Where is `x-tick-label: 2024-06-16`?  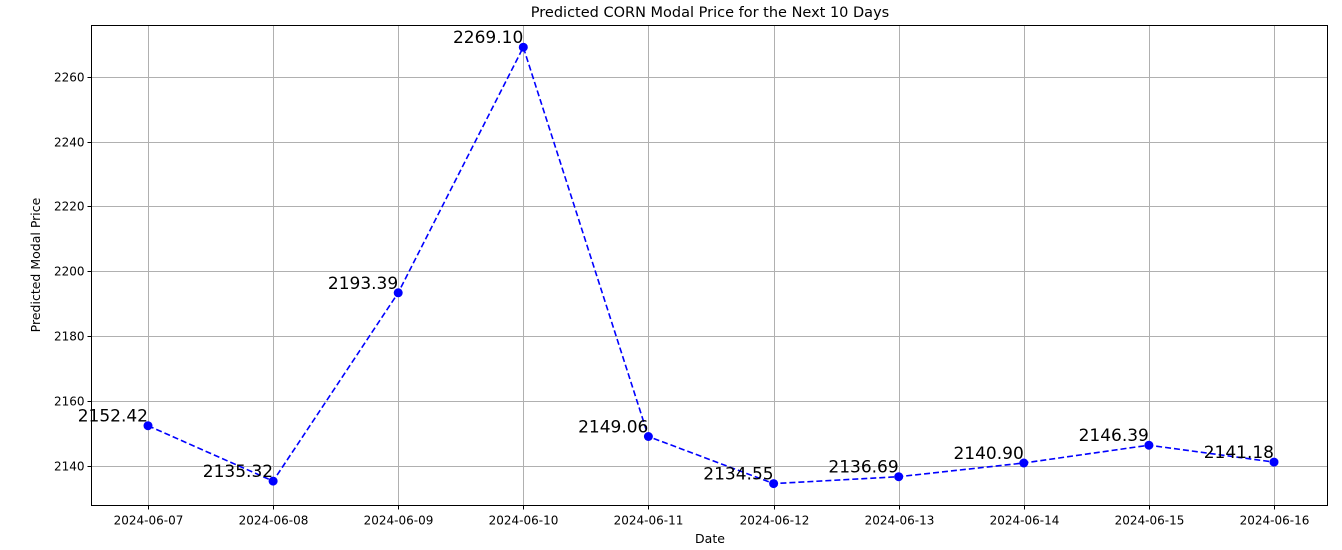
x-tick-label: 2024-06-16 is located at coordinates (1275, 521).